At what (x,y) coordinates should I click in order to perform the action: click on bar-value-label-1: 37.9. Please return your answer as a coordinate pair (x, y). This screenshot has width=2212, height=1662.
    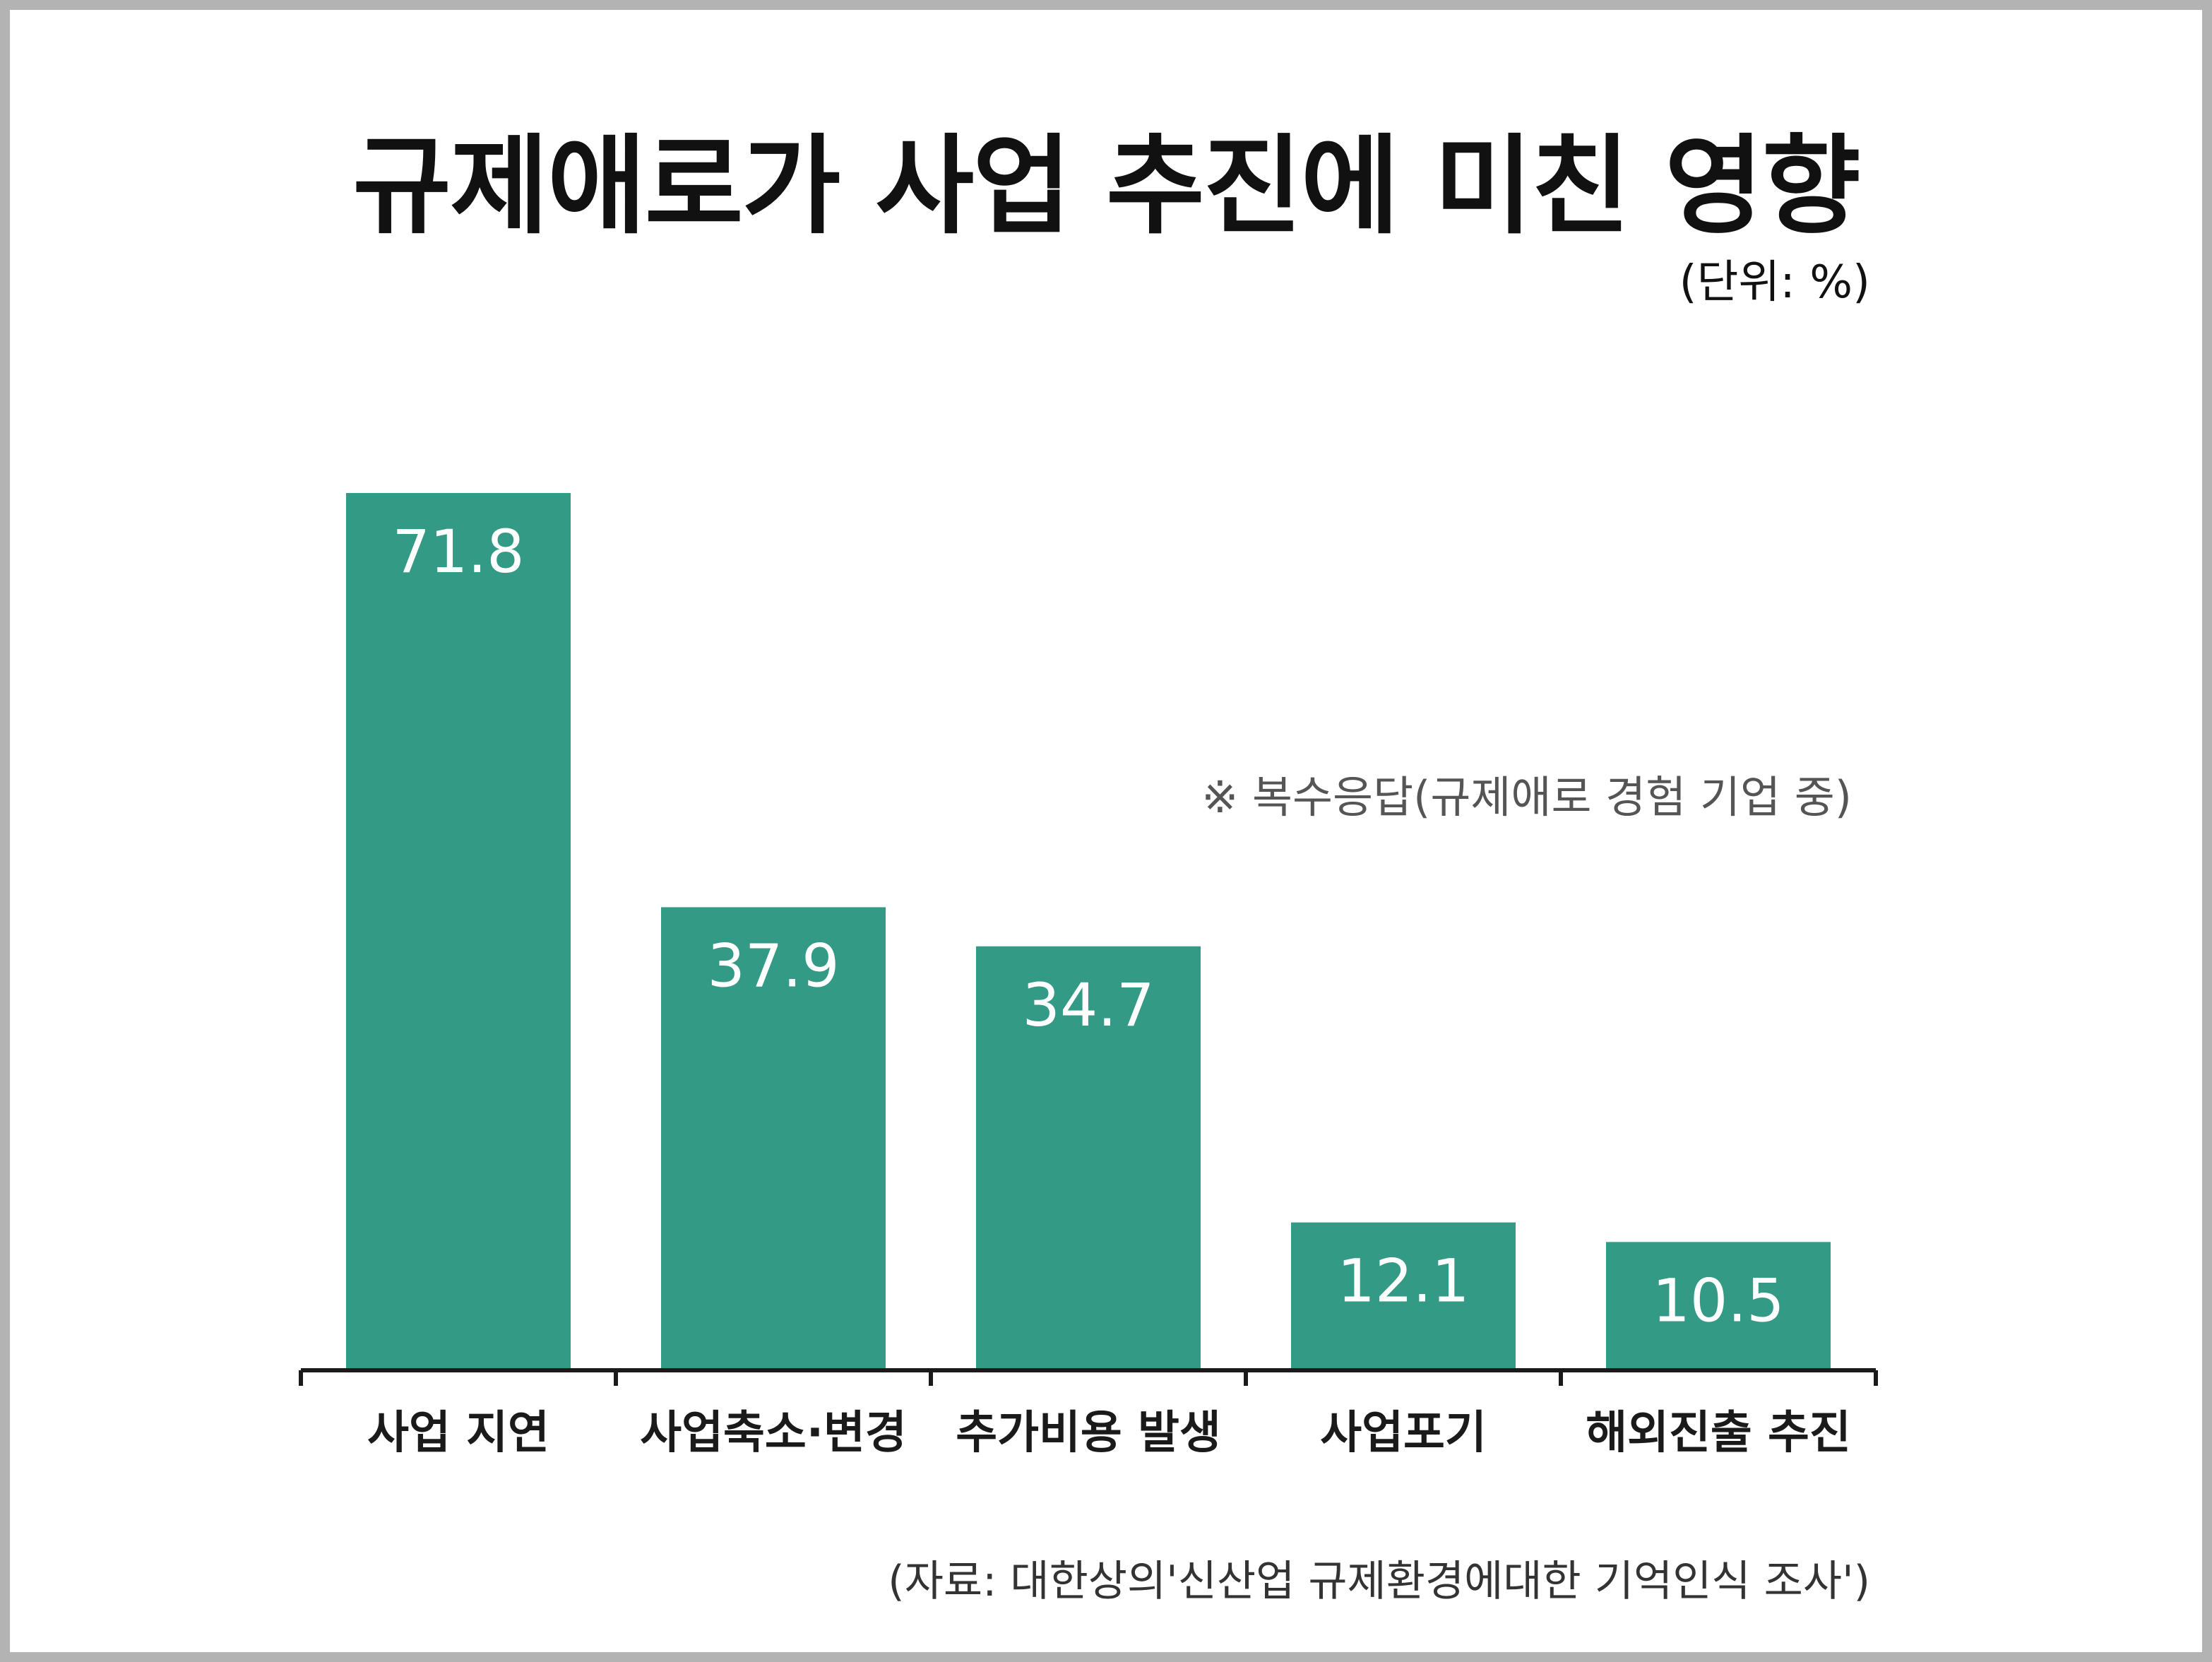
    Looking at the image, I should click on (773, 966).